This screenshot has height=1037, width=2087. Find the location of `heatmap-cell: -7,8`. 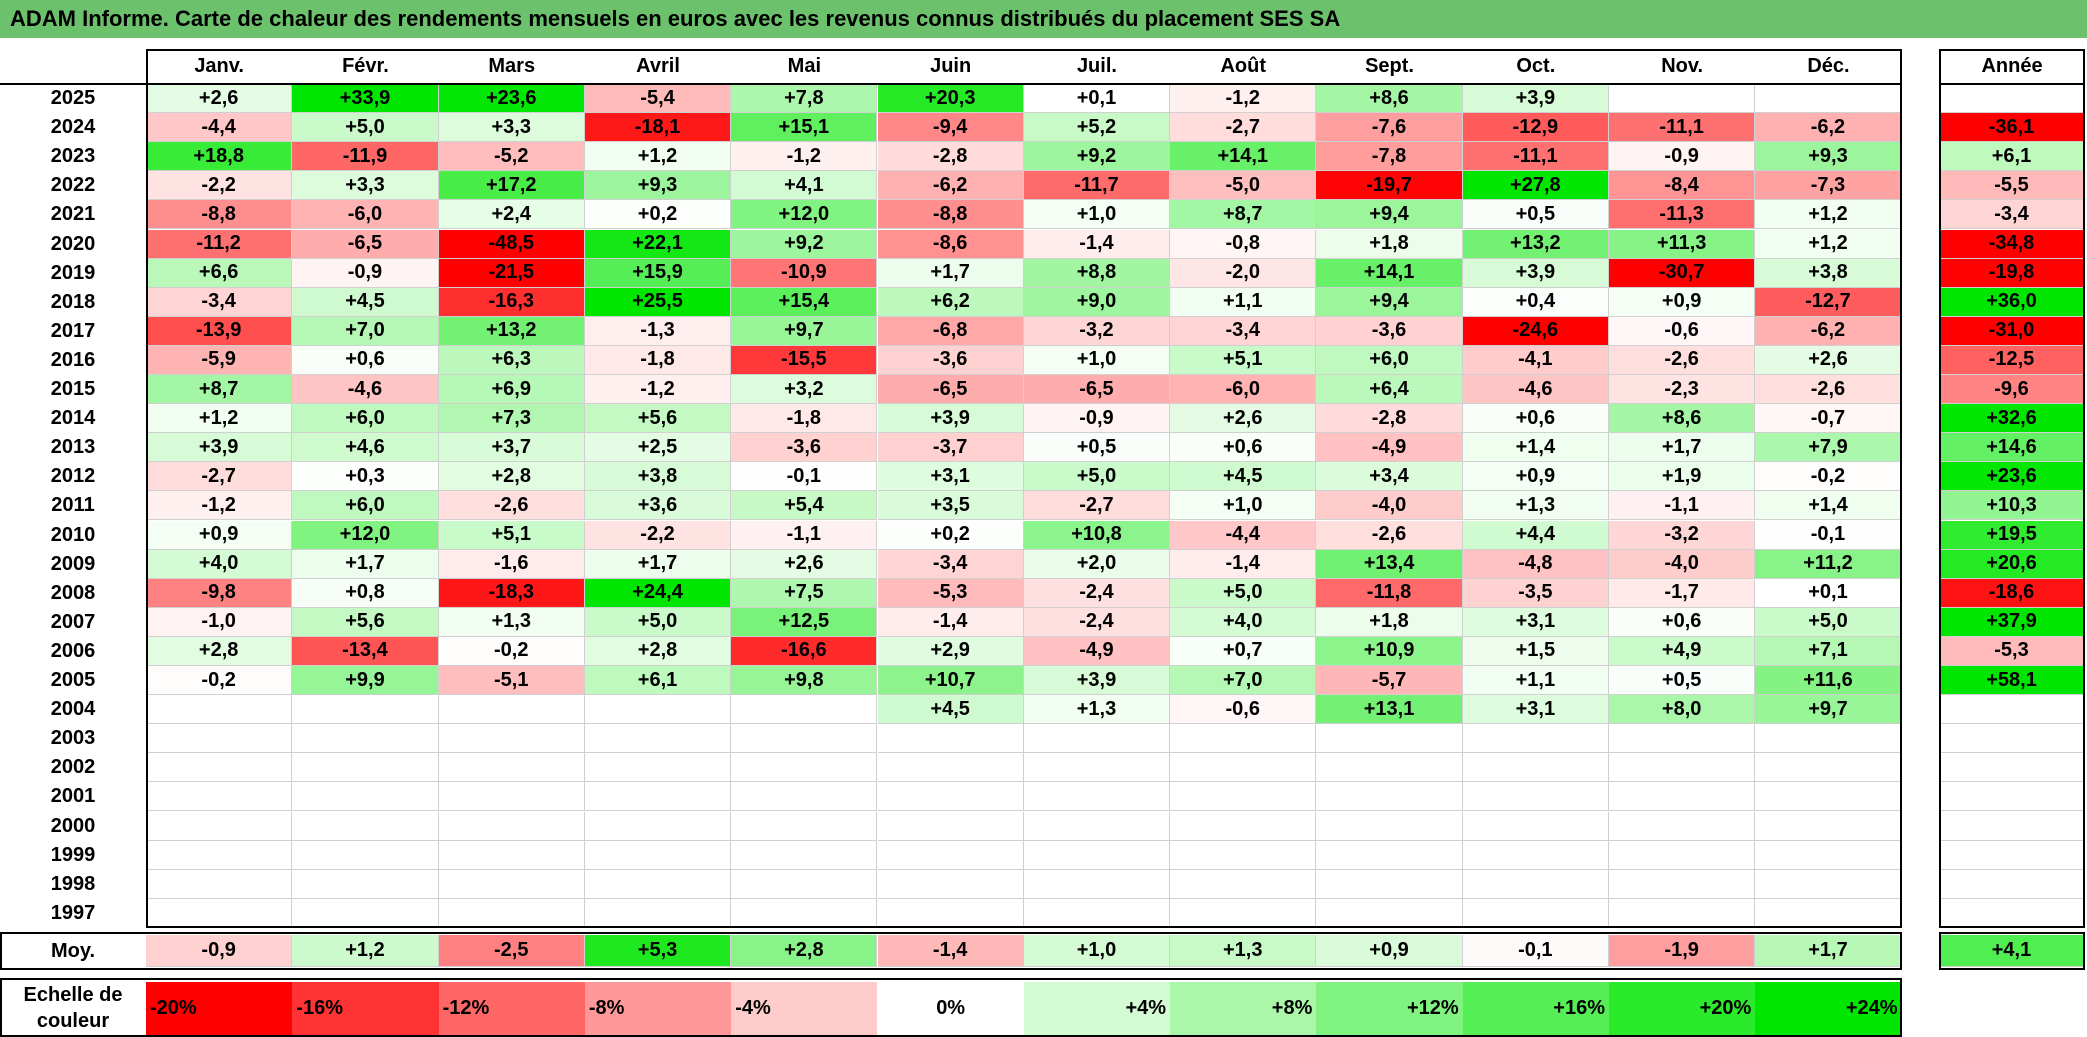

heatmap-cell: -7,8 is located at coordinates (1389, 157).